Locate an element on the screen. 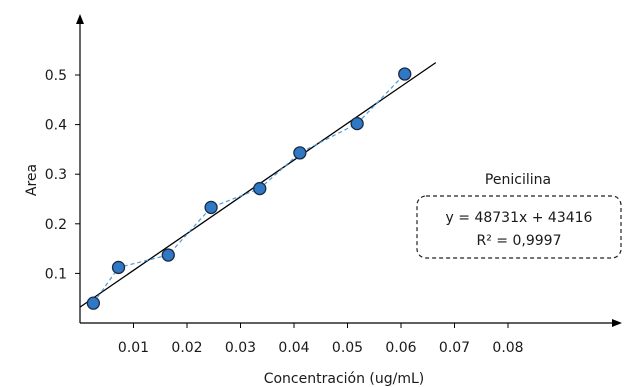 This screenshot has width=635, height=387. x-tick-label: 0.01 is located at coordinates (133, 348).